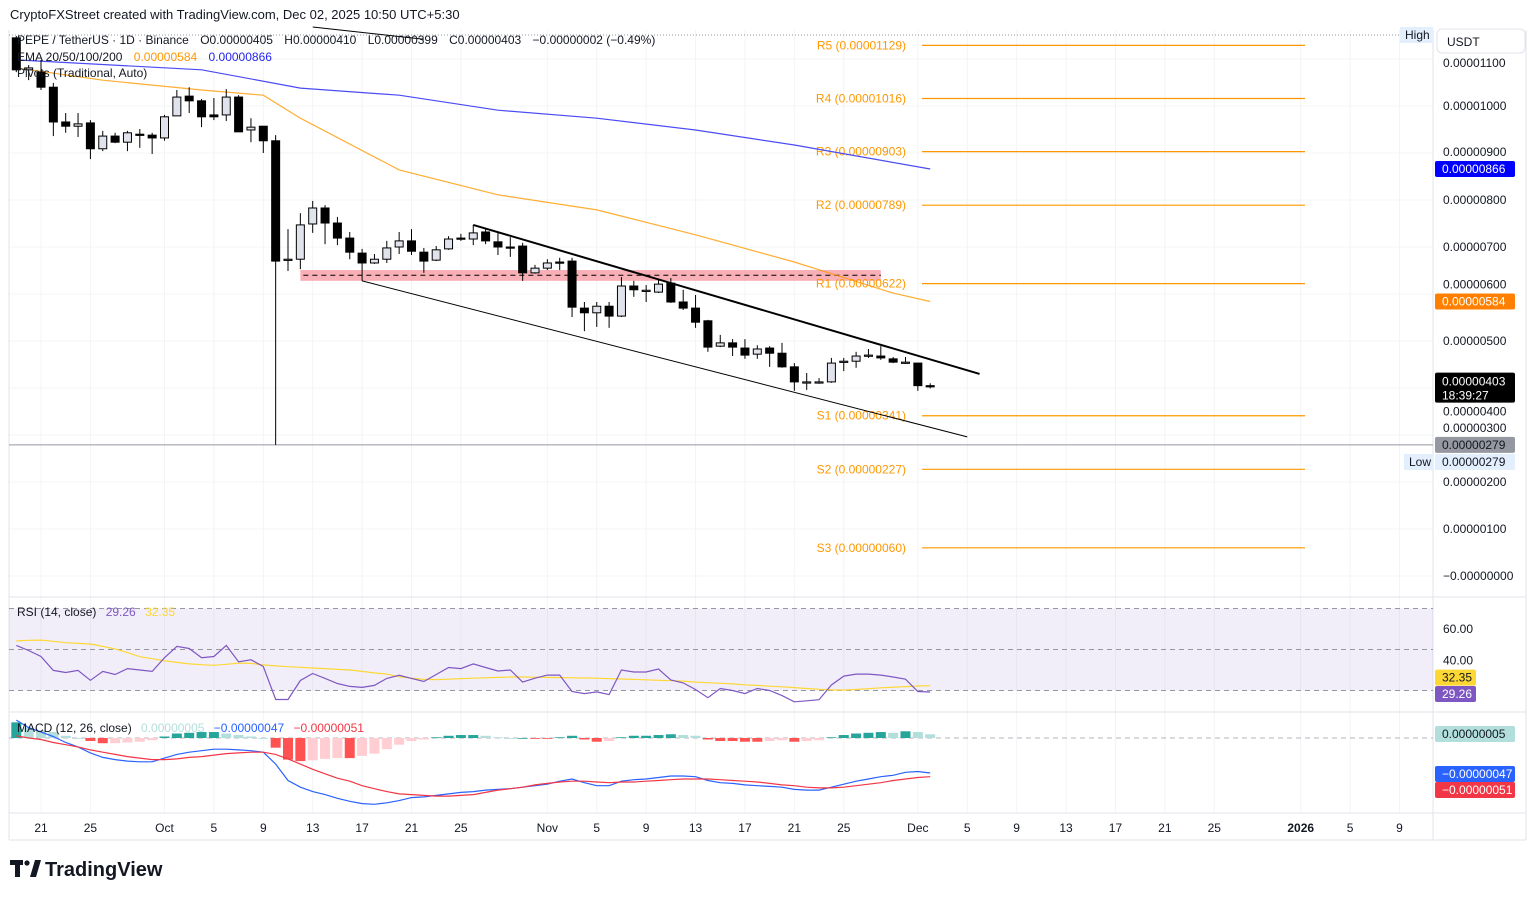  I want to click on symbol-title: PEPE / TetherUS · 1D · Binance, so click(103, 40).